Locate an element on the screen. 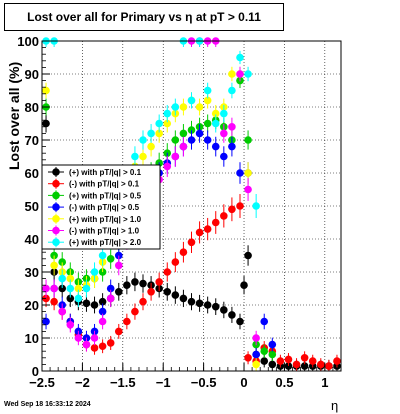 The image size is (400, 414). x-tick-label: −2.5 is located at coordinates (42, 382).